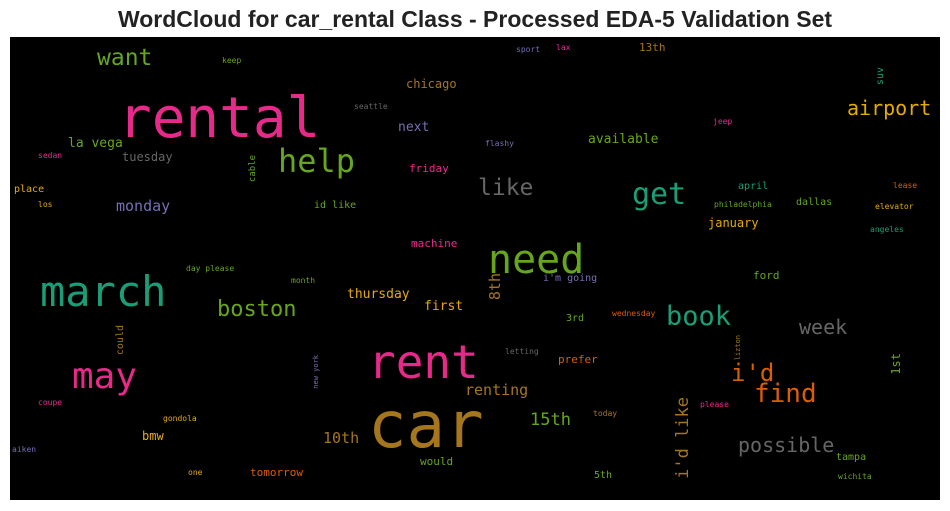 This screenshot has height=511, width=950. I want to click on word-march: march, so click(103, 291).